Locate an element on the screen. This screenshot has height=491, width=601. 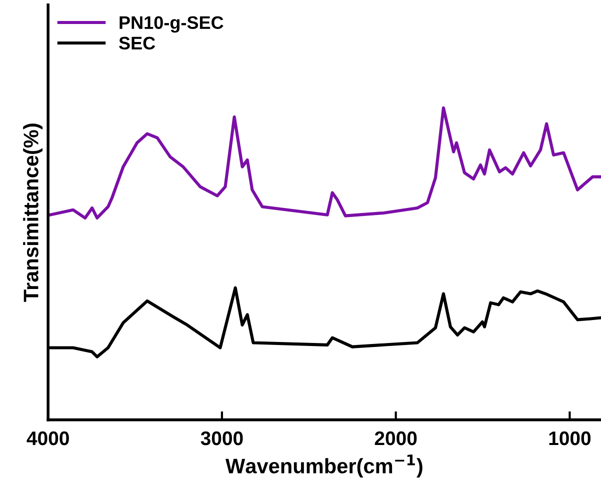
x-tick-label: 2000 is located at coordinates (395, 438).